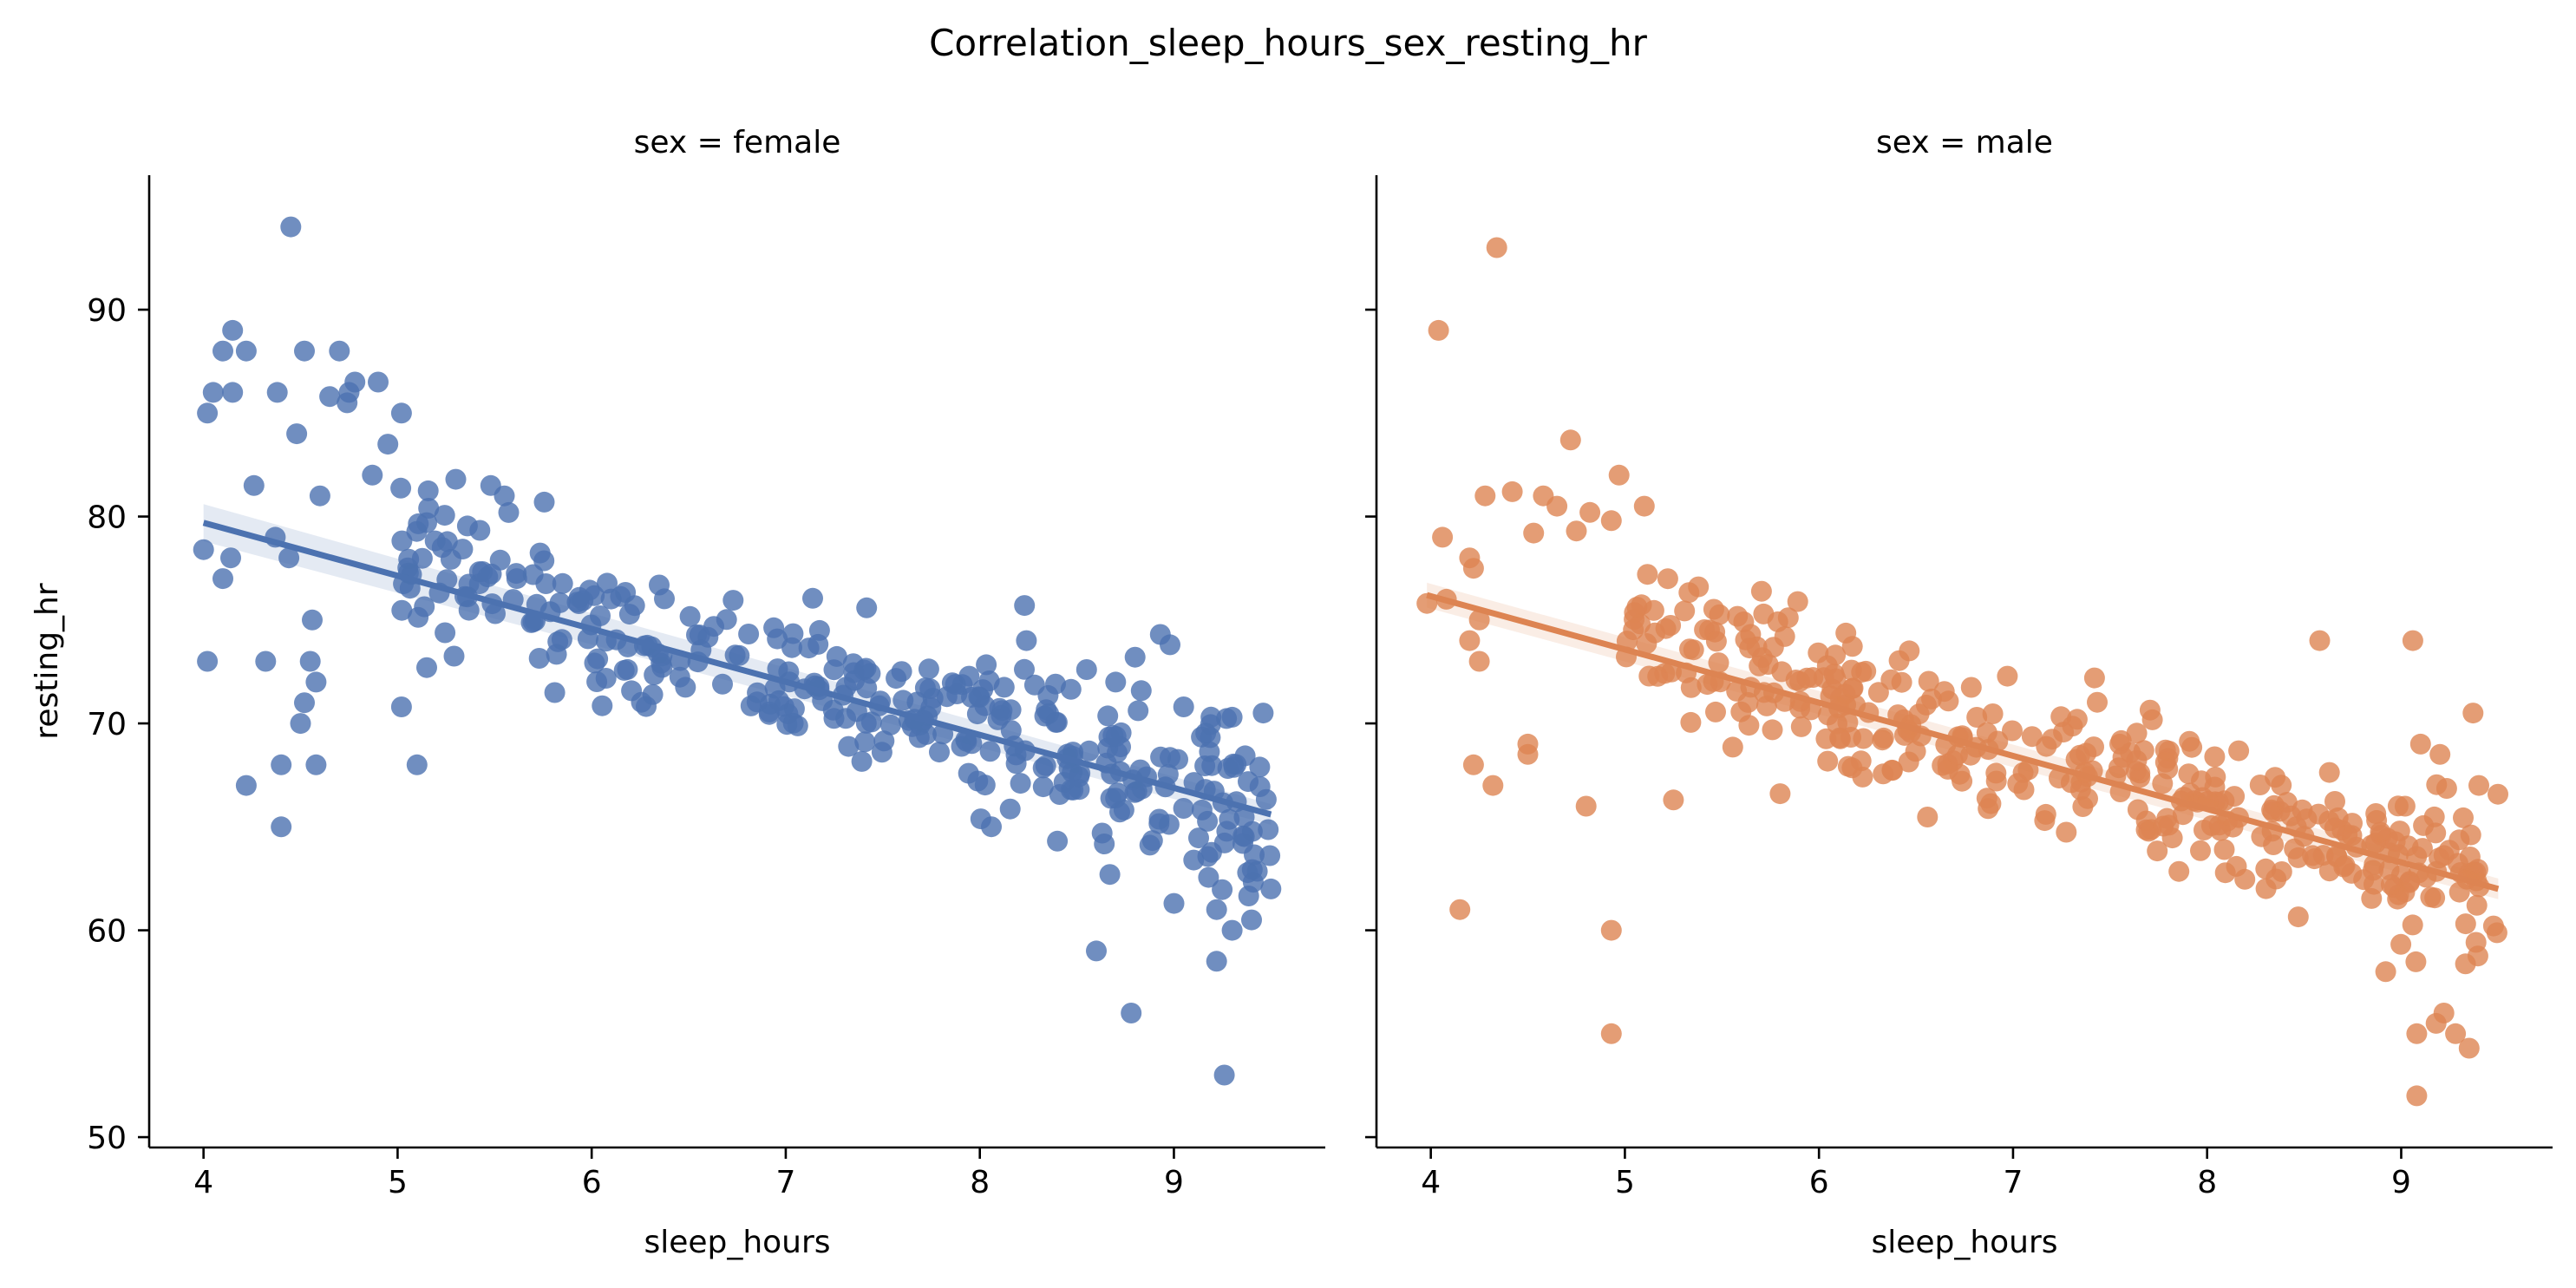 This screenshot has height=1288, width=2576. What do you see at coordinates (47, 661) in the screenshot?
I see `y-axis-label: resting_hr` at bounding box center [47, 661].